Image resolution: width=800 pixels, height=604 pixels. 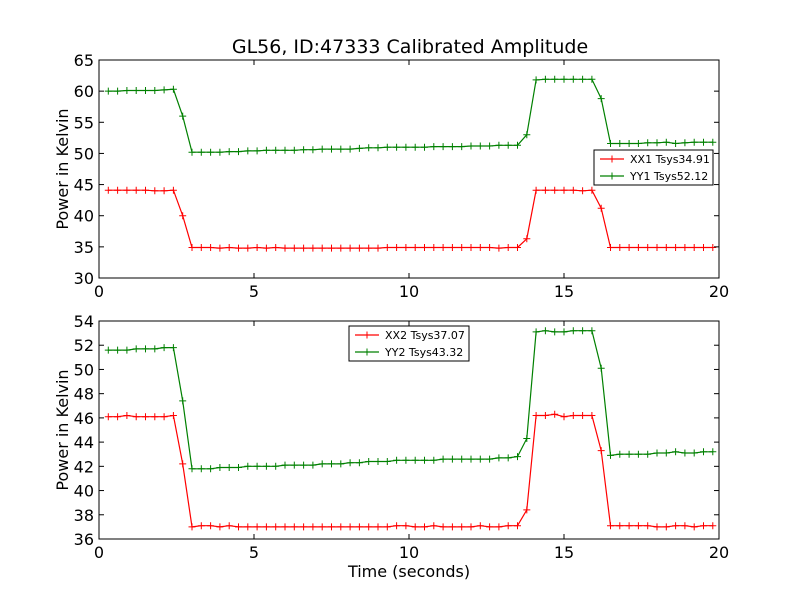 What do you see at coordinates (84, 394) in the screenshot?
I see `y-tick-label: 48` at bounding box center [84, 394].